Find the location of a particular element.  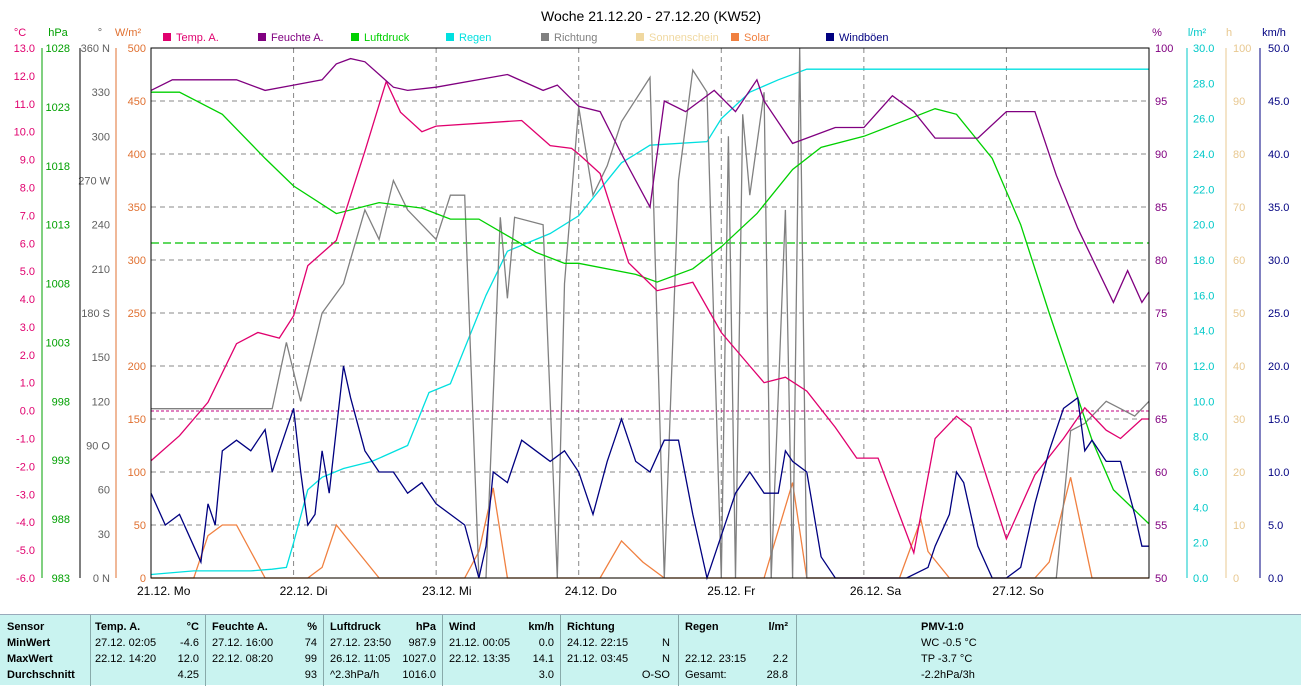

solar-axis-tick-label: 450 is located at coordinates (137, 102).